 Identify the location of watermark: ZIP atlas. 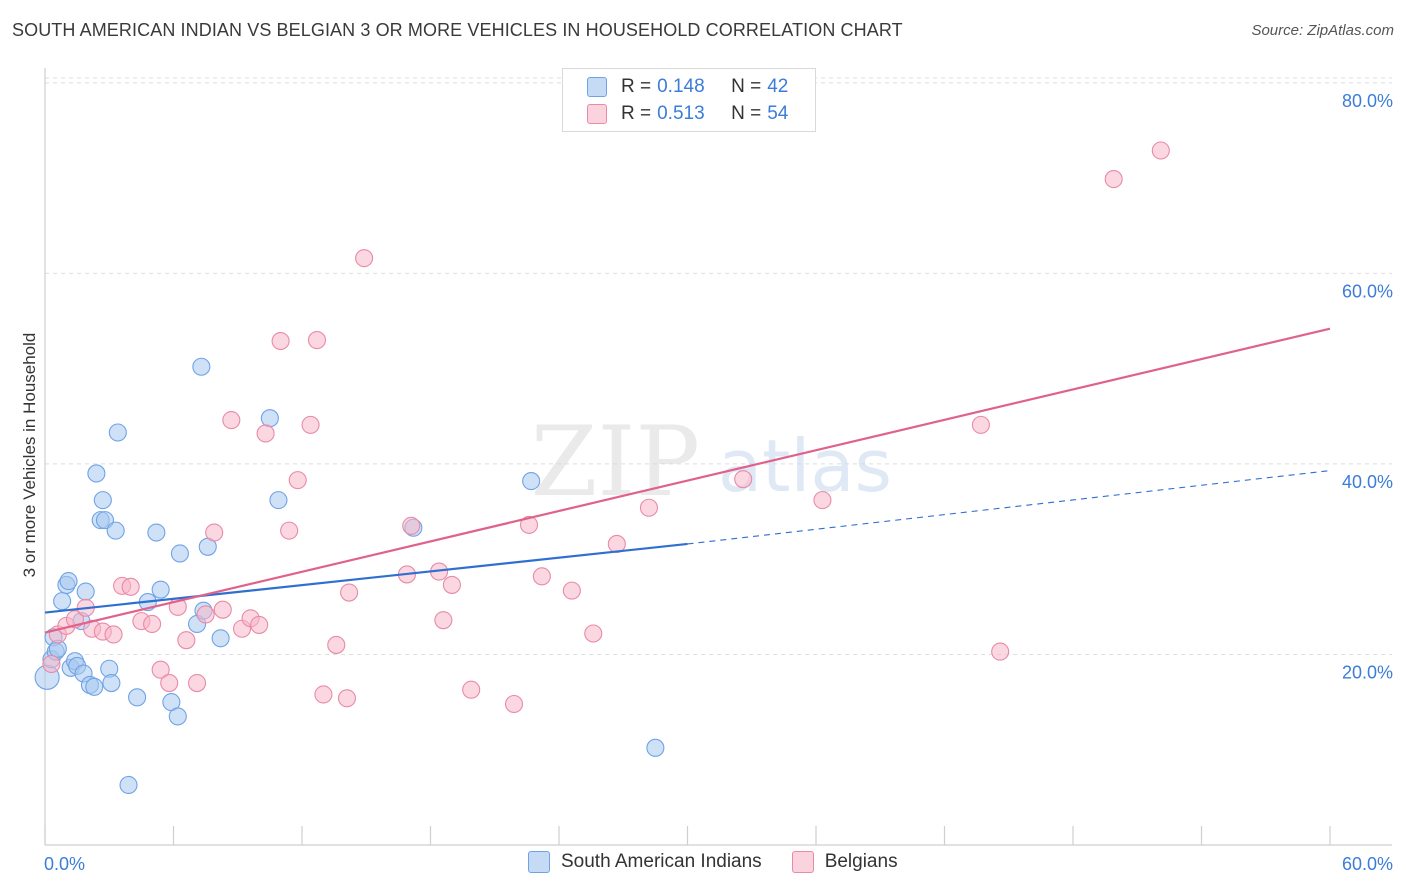
(711, 462).